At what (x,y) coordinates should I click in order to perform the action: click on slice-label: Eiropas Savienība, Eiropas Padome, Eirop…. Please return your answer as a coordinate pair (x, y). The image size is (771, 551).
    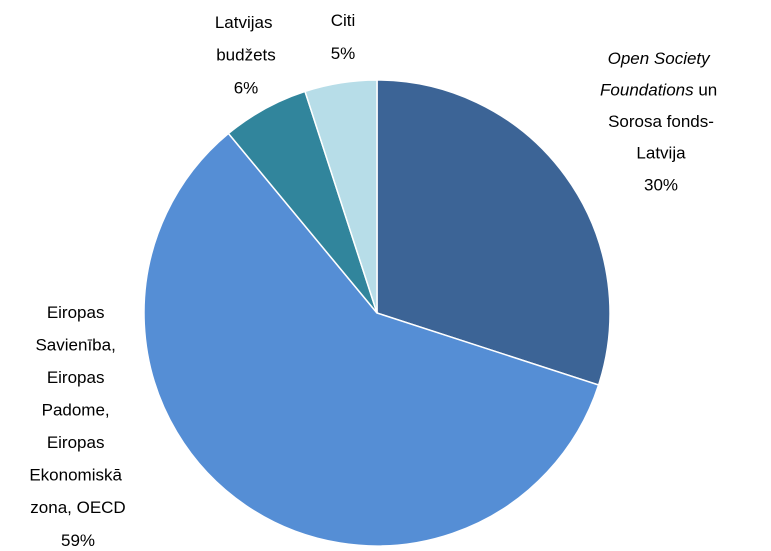
    Looking at the image, I should click on (77, 410).